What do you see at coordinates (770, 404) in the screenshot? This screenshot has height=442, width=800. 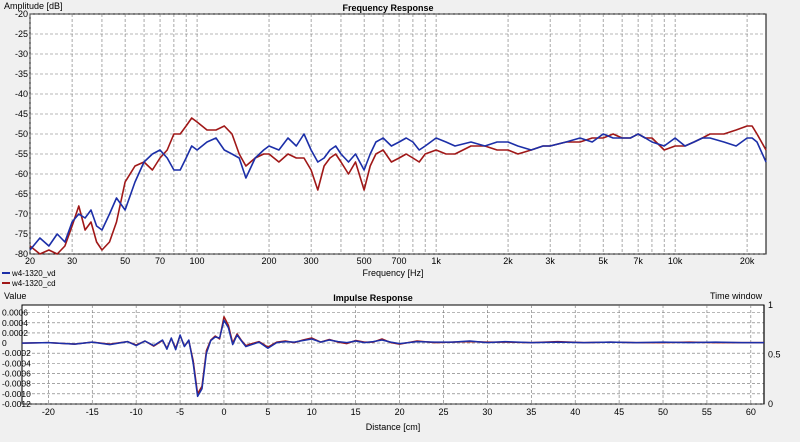 I see `ir-time-window-tick: 0` at bounding box center [770, 404].